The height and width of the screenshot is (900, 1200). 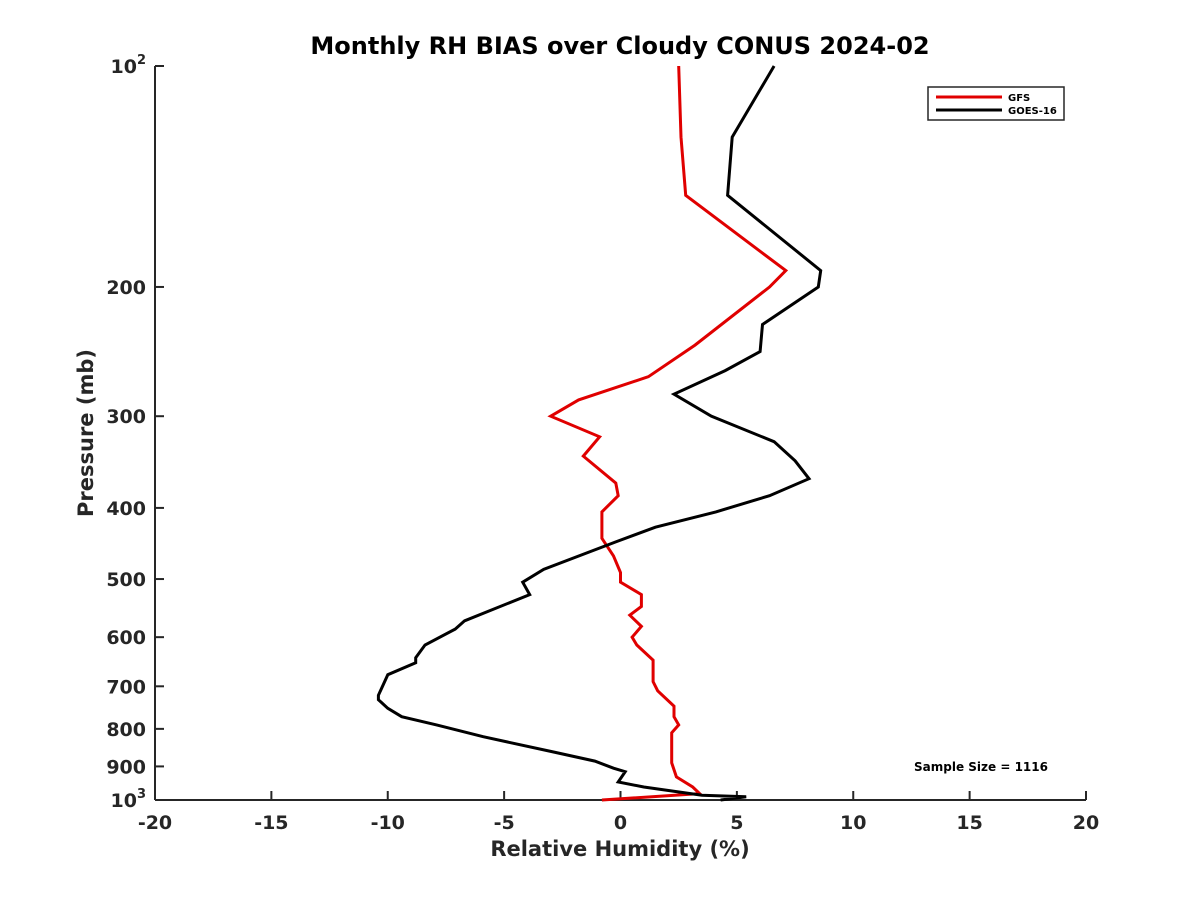 I want to click on x-tick-label: -10, so click(x=388, y=823).